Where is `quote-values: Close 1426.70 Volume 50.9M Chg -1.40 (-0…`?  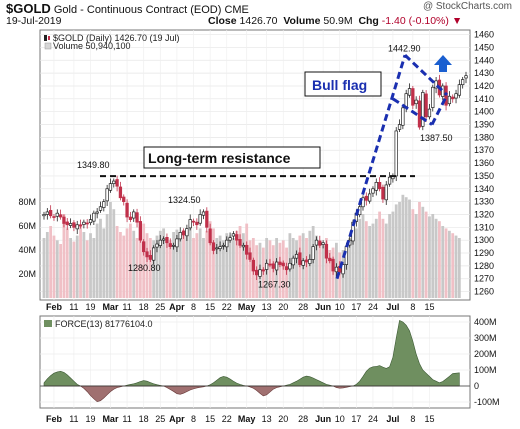 quote-values: Close 1426.70 Volume 50.9M Chg -1.40 (-0… is located at coordinates (335, 21).